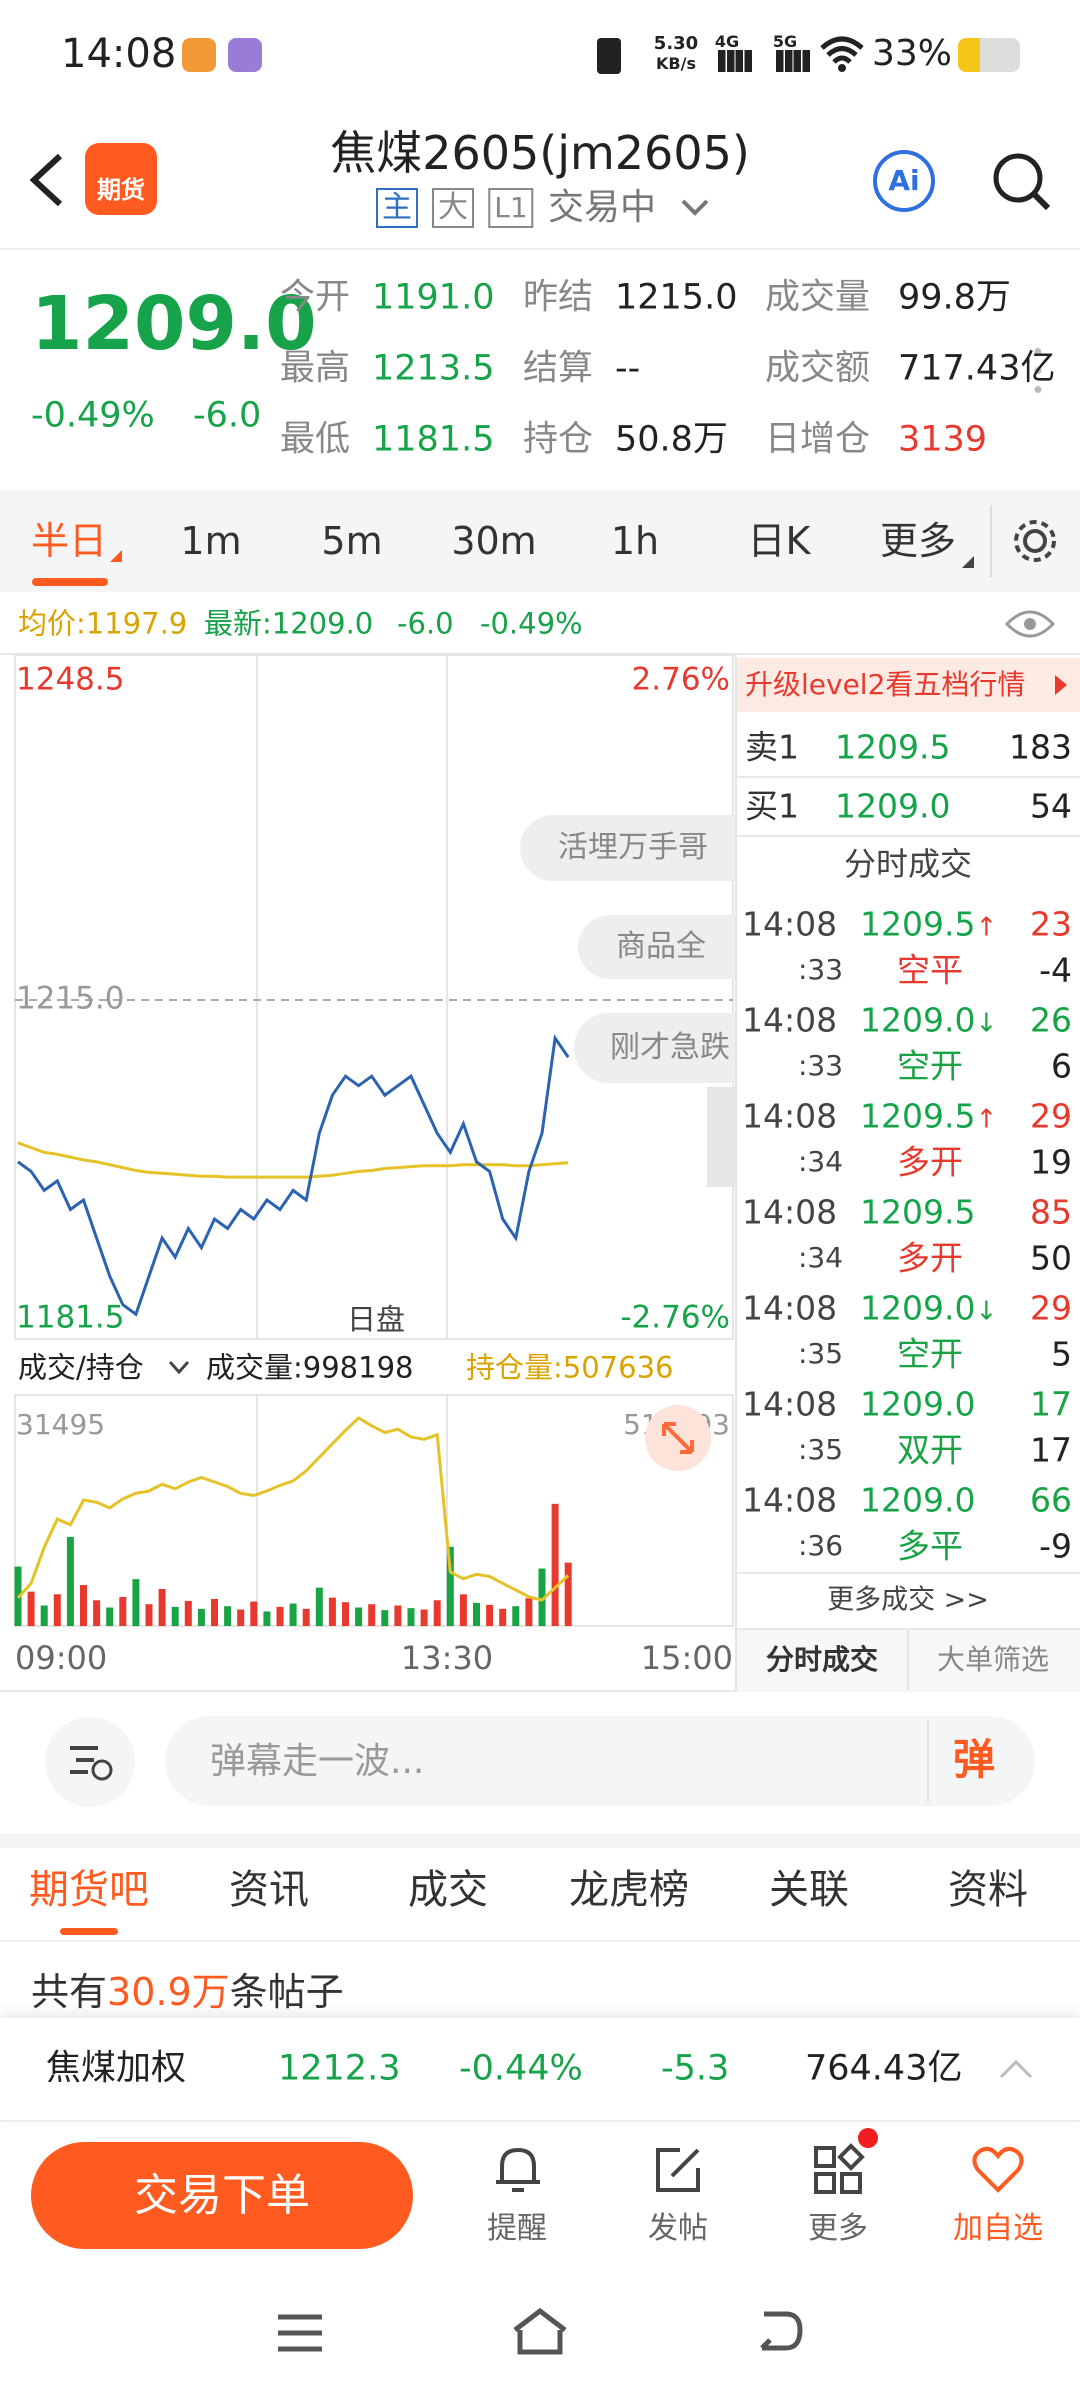 The image size is (1080, 2400). I want to click on action-label: 更多, so click(838, 2228).